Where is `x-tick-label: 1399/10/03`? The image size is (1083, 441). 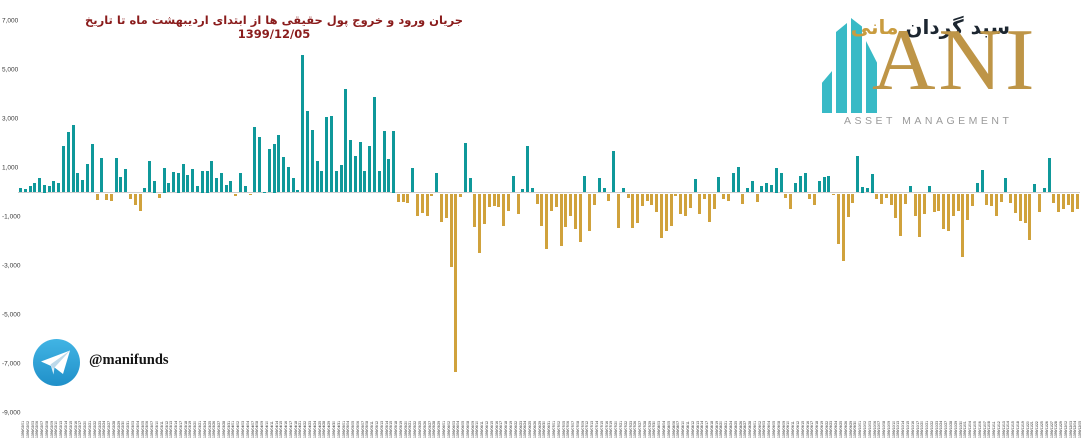
x-tick-label: 1399/10/03 is located at coordinates (869, 429).